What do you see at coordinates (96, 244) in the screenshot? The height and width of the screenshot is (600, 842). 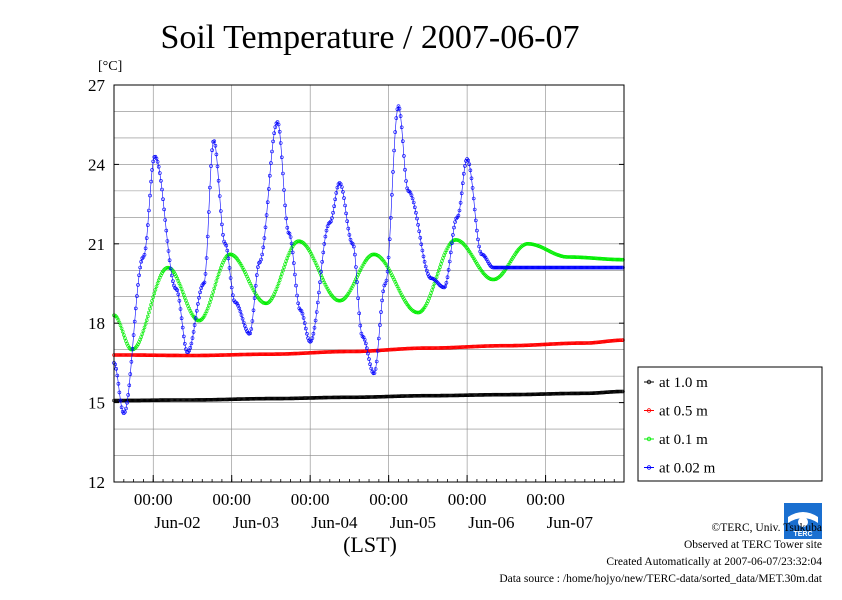 I see `y-tick-label: 21` at bounding box center [96, 244].